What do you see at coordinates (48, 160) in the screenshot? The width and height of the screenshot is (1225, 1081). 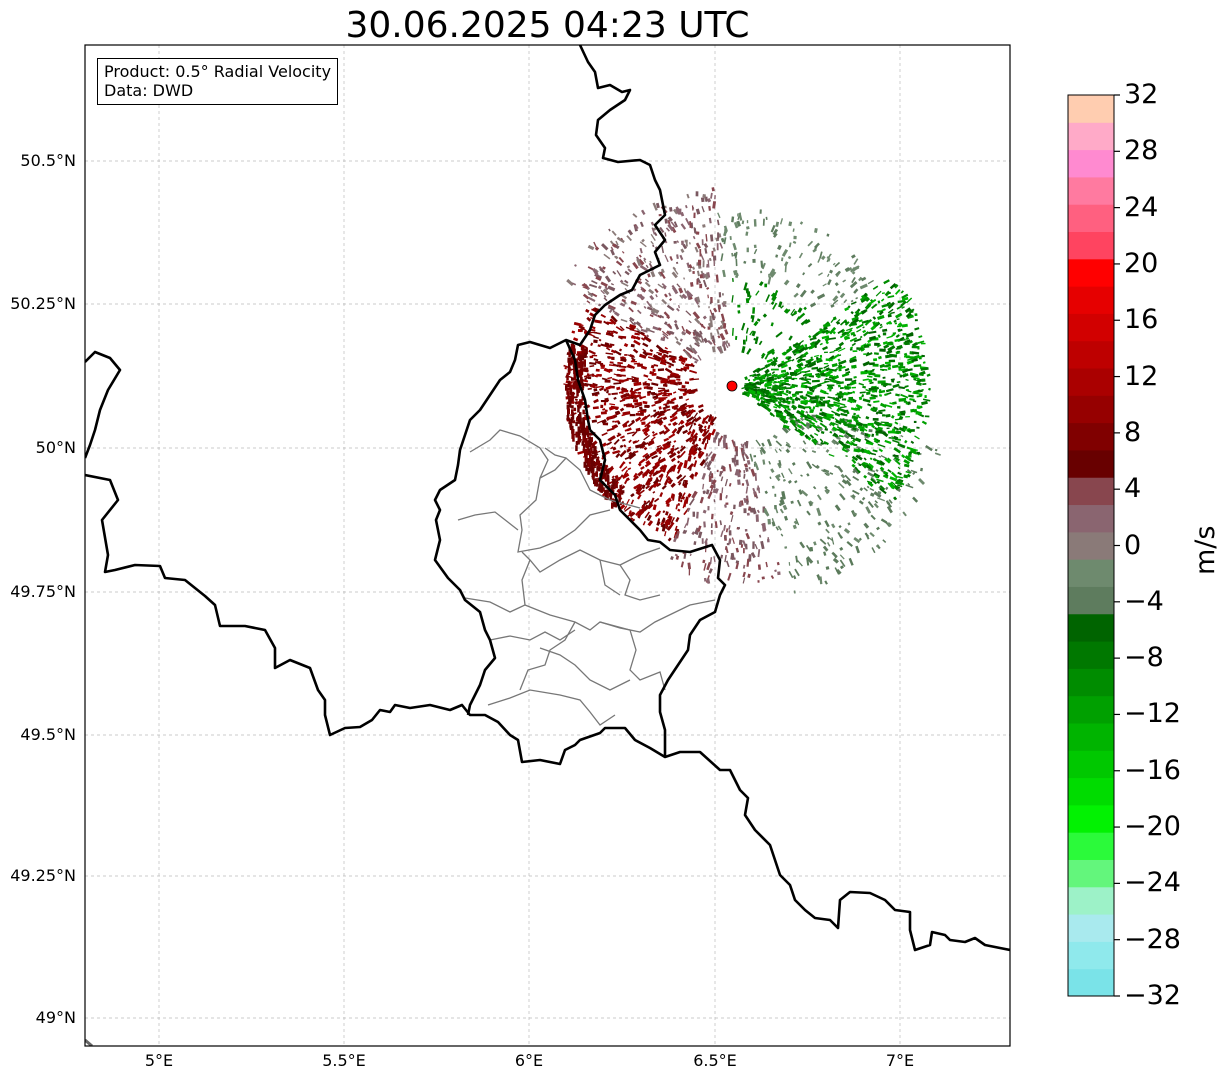 I see `y-tick-label: 50.5°N` at bounding box center [48, 160].